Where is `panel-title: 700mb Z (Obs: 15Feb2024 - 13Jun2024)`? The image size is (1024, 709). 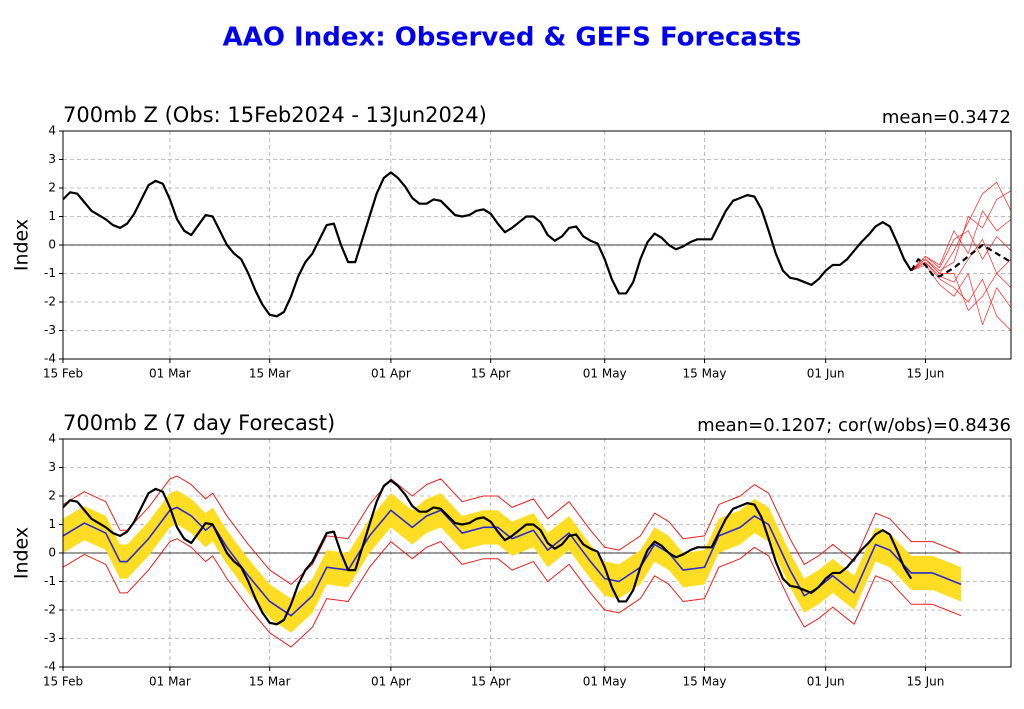
panel-title: 700mb Z (Obs: 15Feb2024 - 13Jun2024) is located at coordinates (275, 115).